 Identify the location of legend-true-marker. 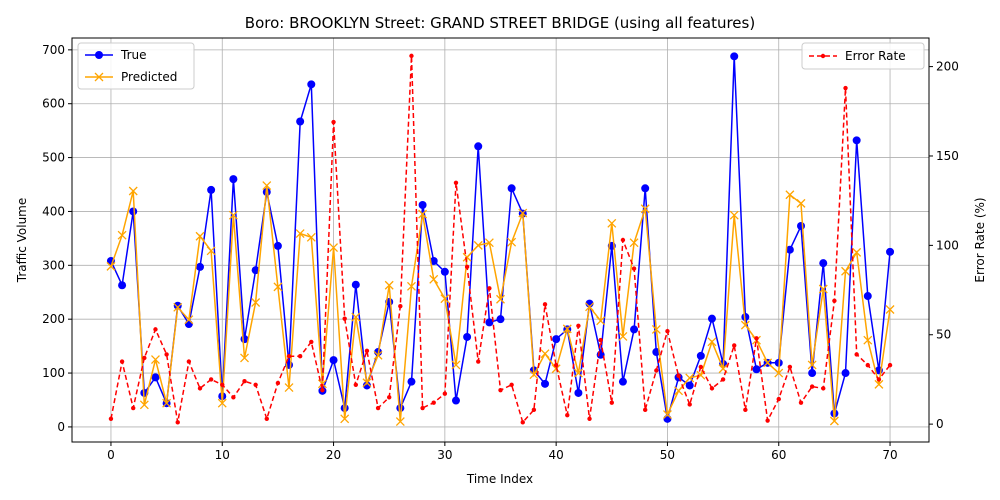
(99, 55).